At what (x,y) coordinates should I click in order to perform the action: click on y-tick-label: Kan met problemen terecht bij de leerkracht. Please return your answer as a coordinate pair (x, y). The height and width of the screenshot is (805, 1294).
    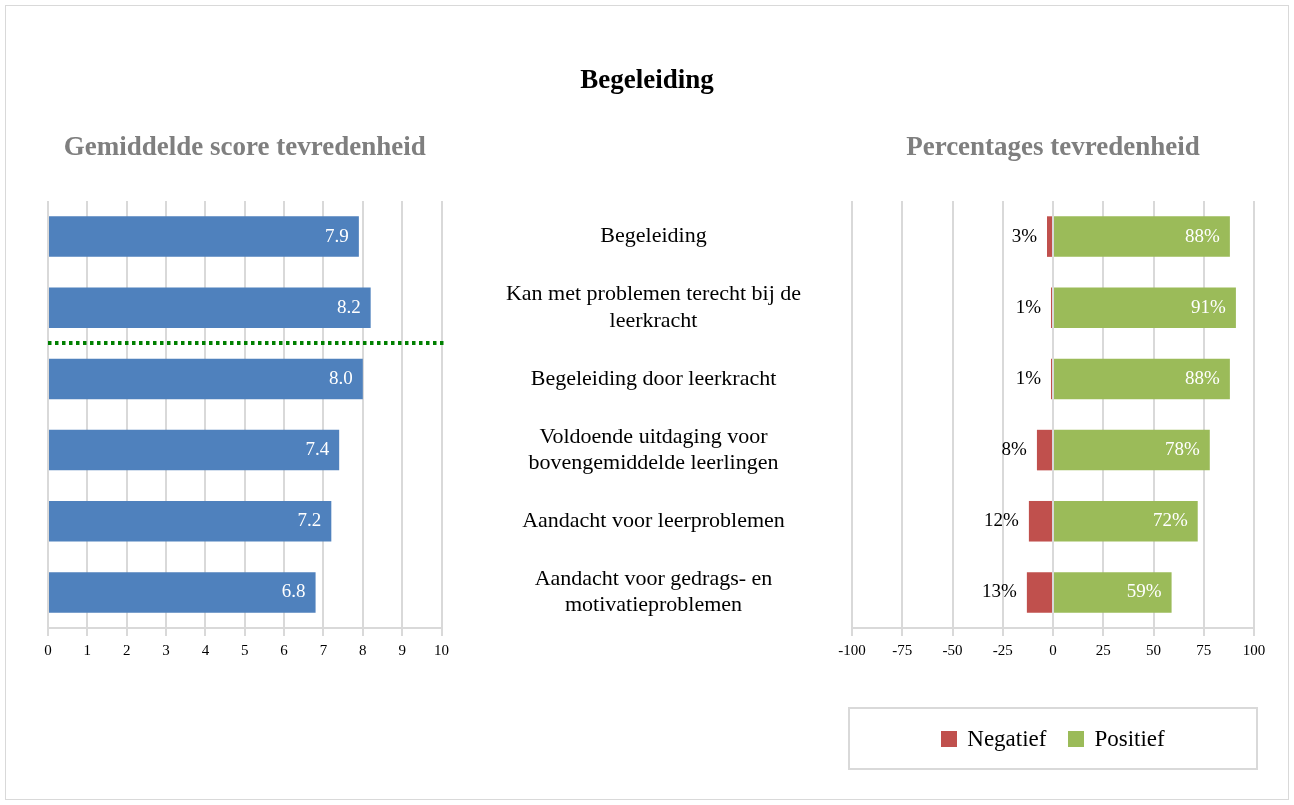
    Looking at the image, I should click on (653, 306).